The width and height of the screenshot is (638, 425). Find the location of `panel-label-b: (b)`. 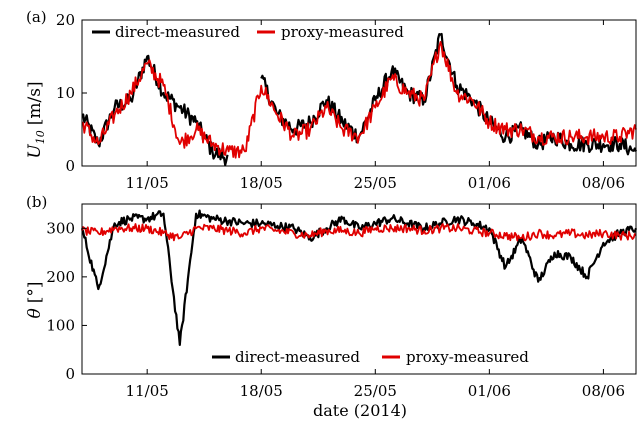

panel-label-b: (b) is located at coordinates (36, 202).